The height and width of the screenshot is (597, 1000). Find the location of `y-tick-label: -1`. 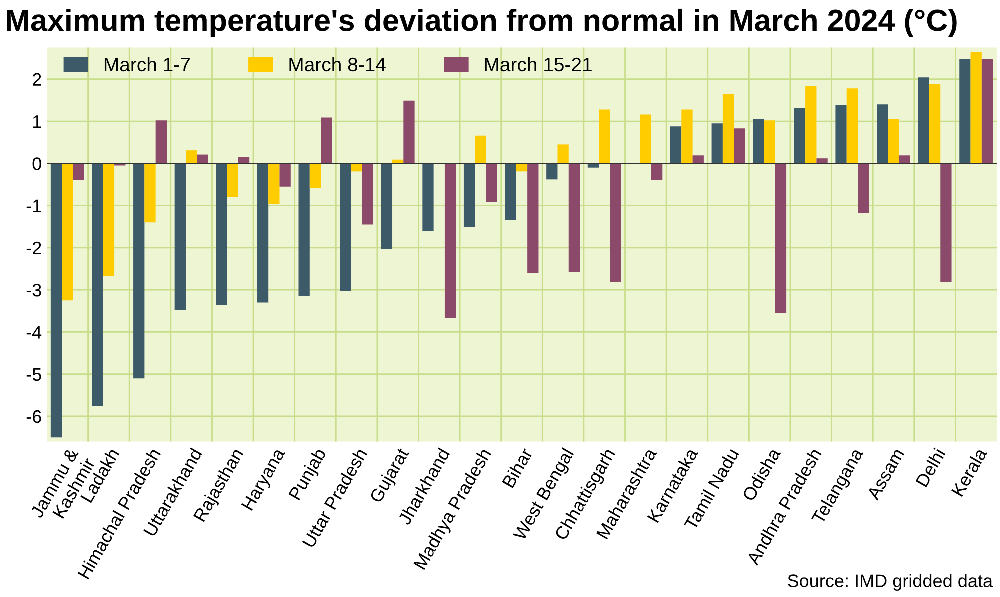

y-tick-label: -1 is located at coordinates (34, 206).